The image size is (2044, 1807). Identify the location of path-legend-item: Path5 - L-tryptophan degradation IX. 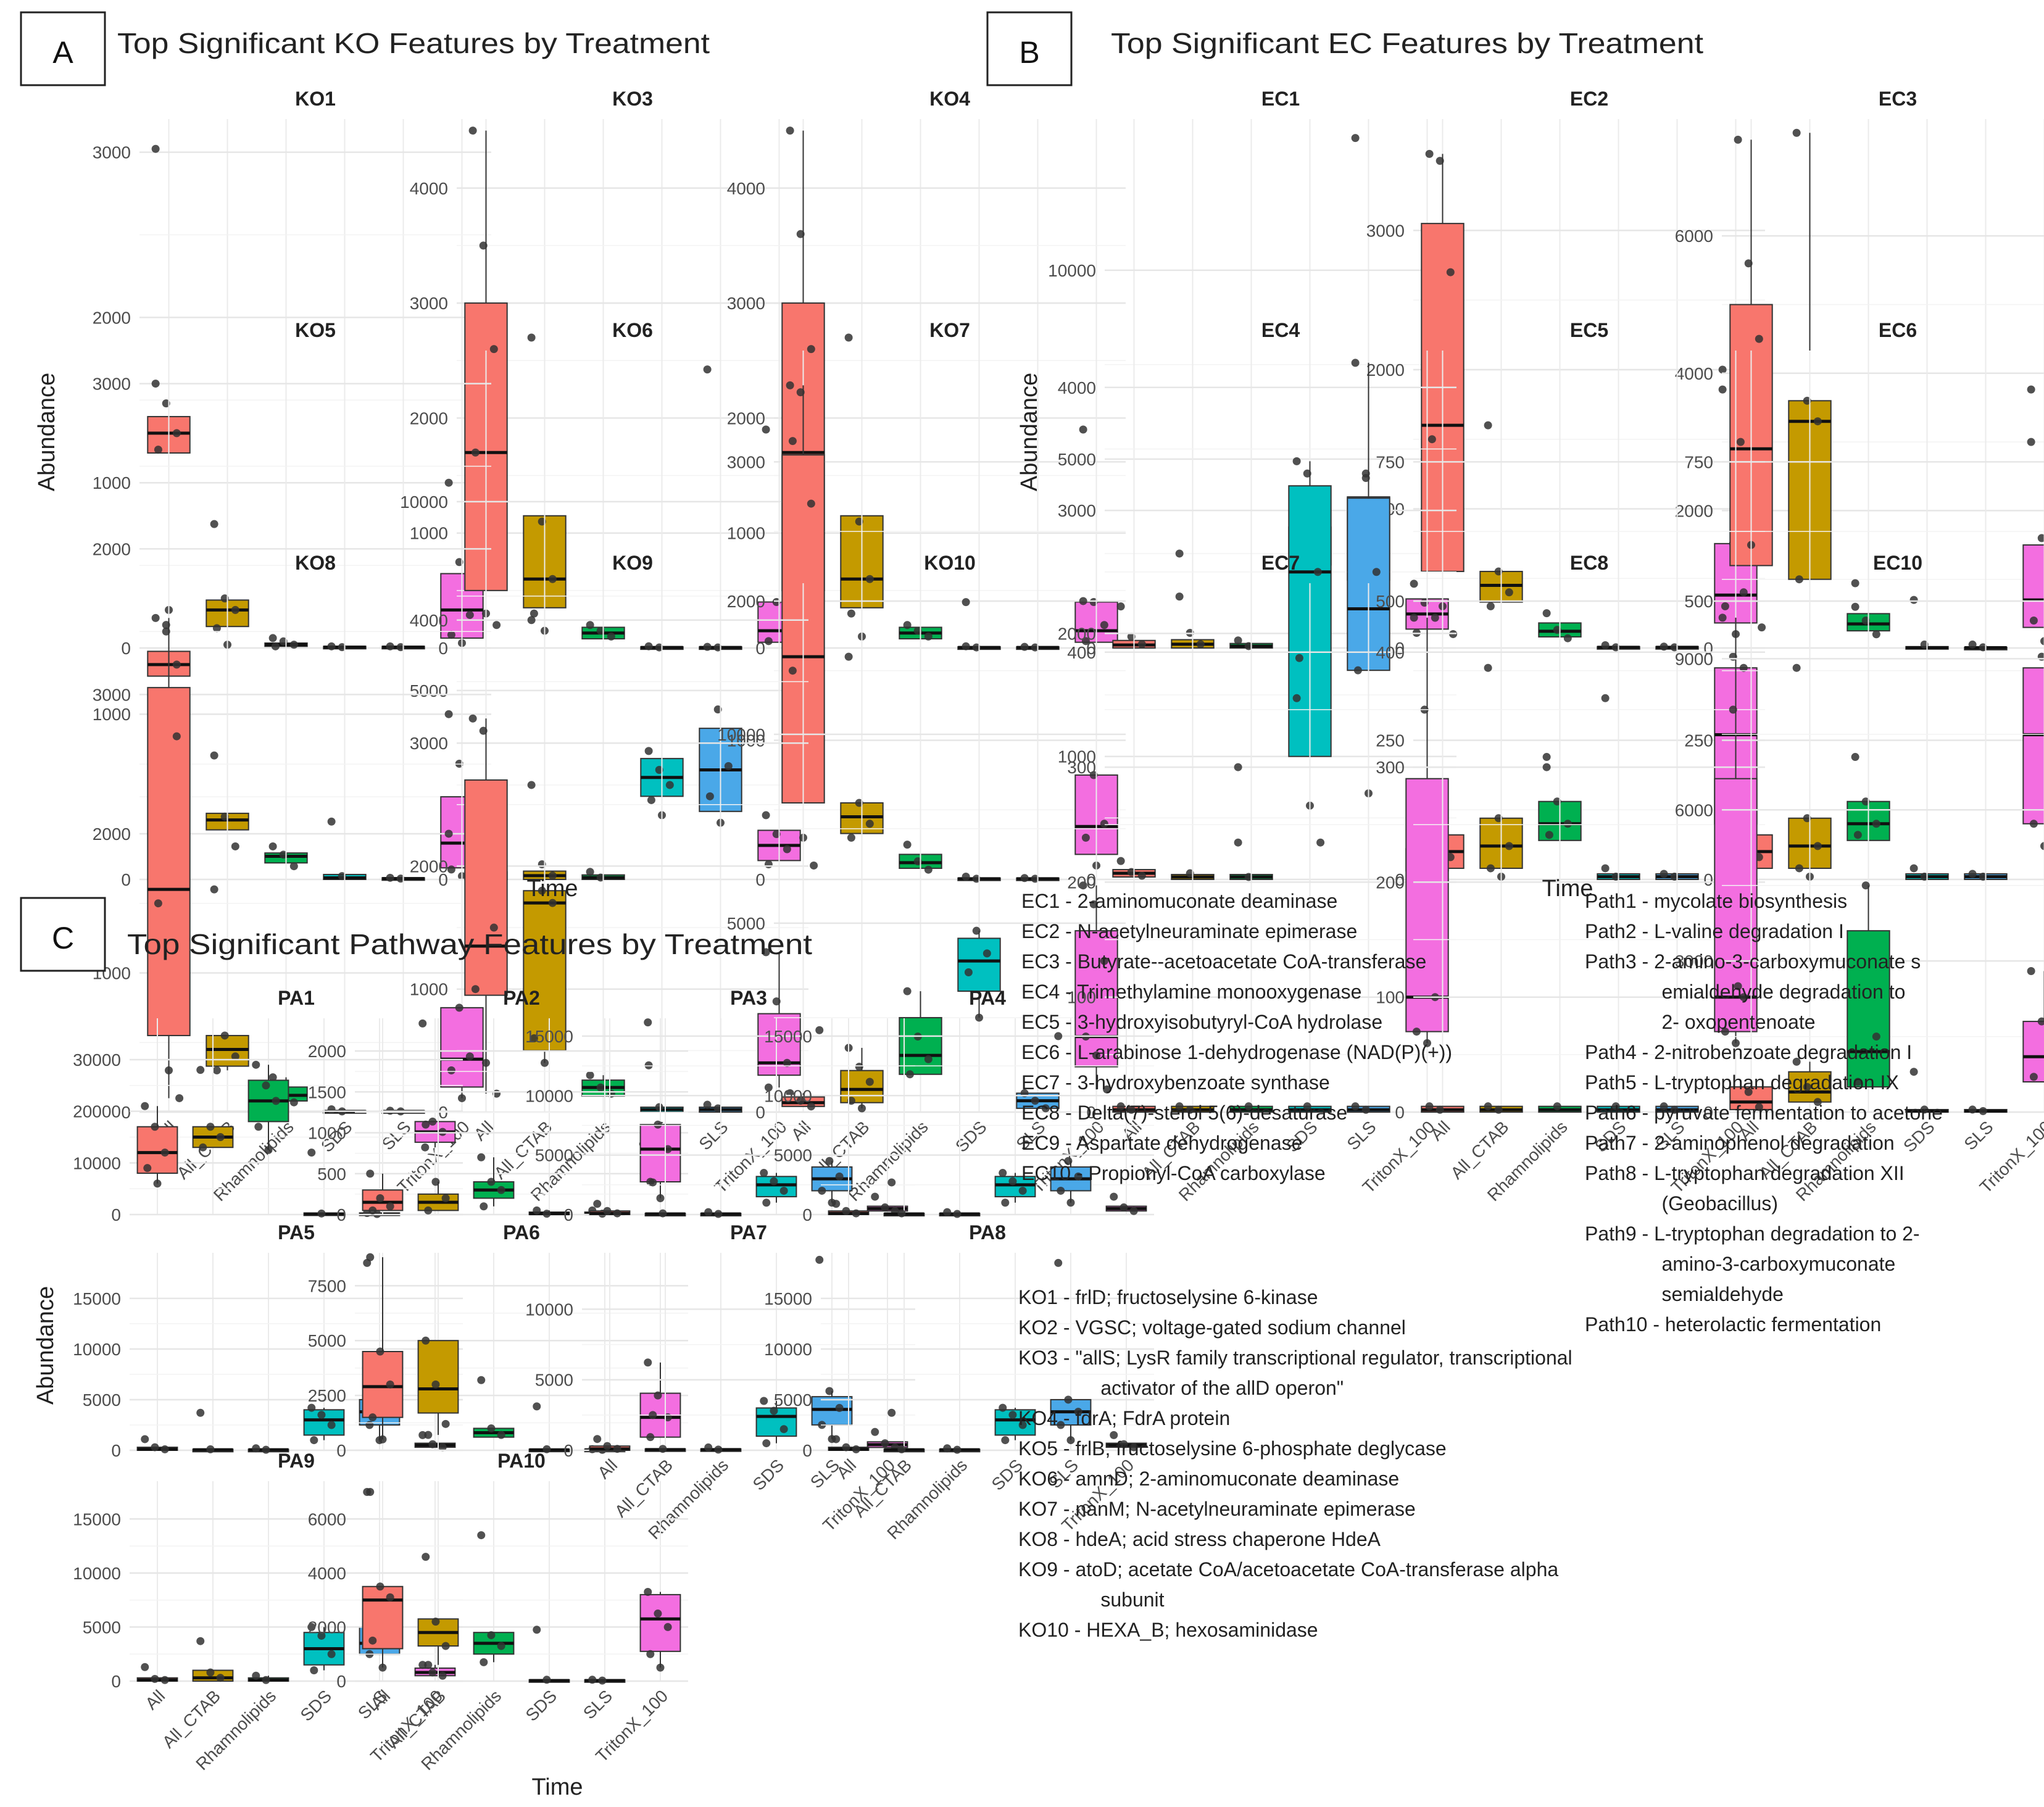
(1742, 1082).